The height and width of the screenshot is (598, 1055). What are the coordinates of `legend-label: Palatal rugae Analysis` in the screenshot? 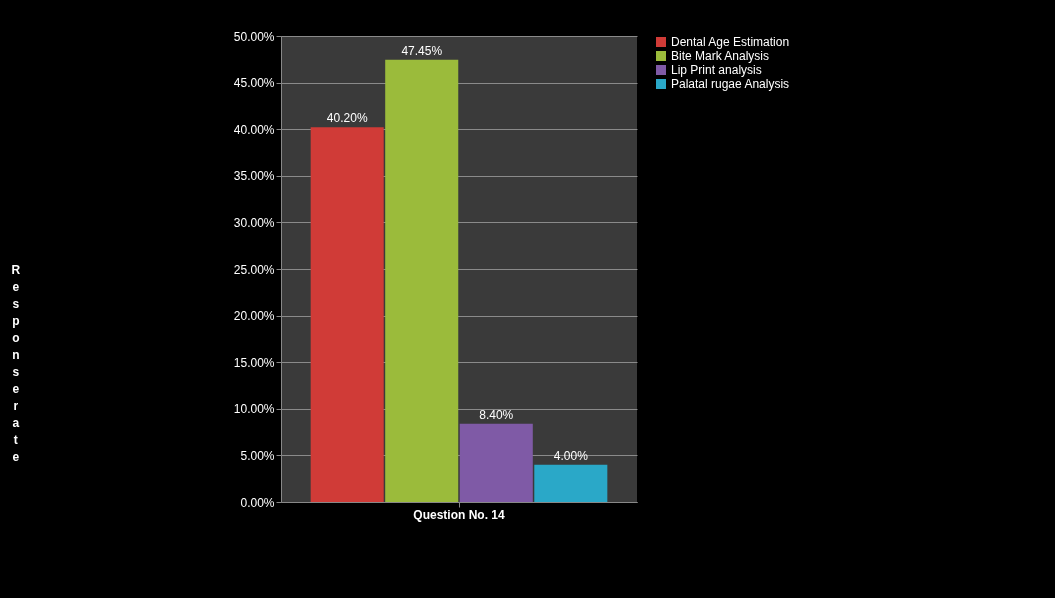 It's located at (730, 84).